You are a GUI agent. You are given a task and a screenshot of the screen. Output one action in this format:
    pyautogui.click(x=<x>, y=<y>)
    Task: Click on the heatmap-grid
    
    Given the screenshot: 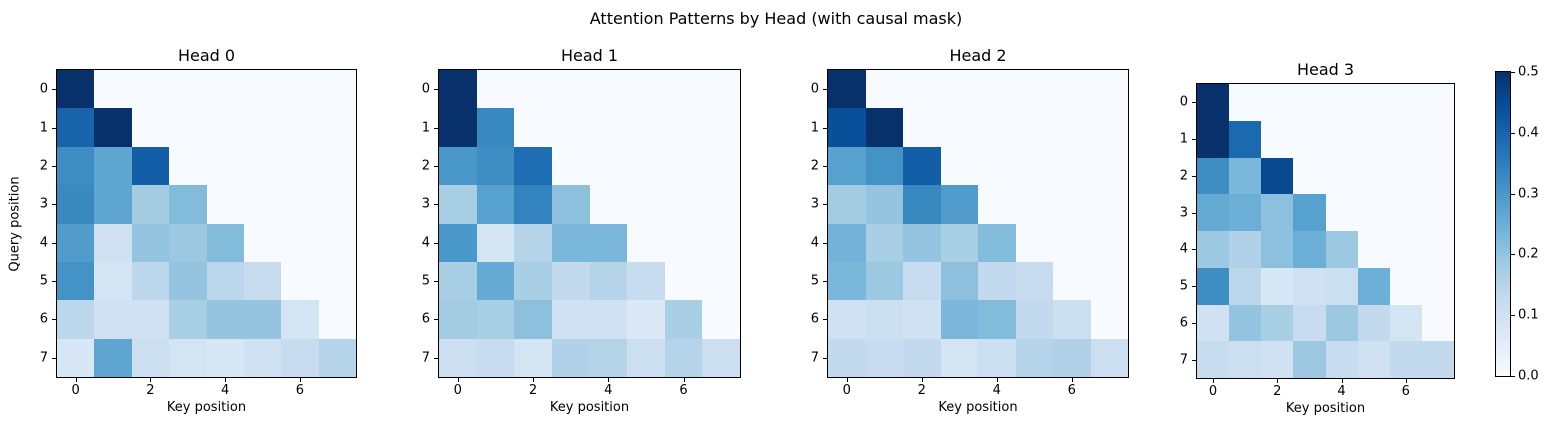 What is the action you would take?
    pyautogui.click(x=1325, y=231)
    